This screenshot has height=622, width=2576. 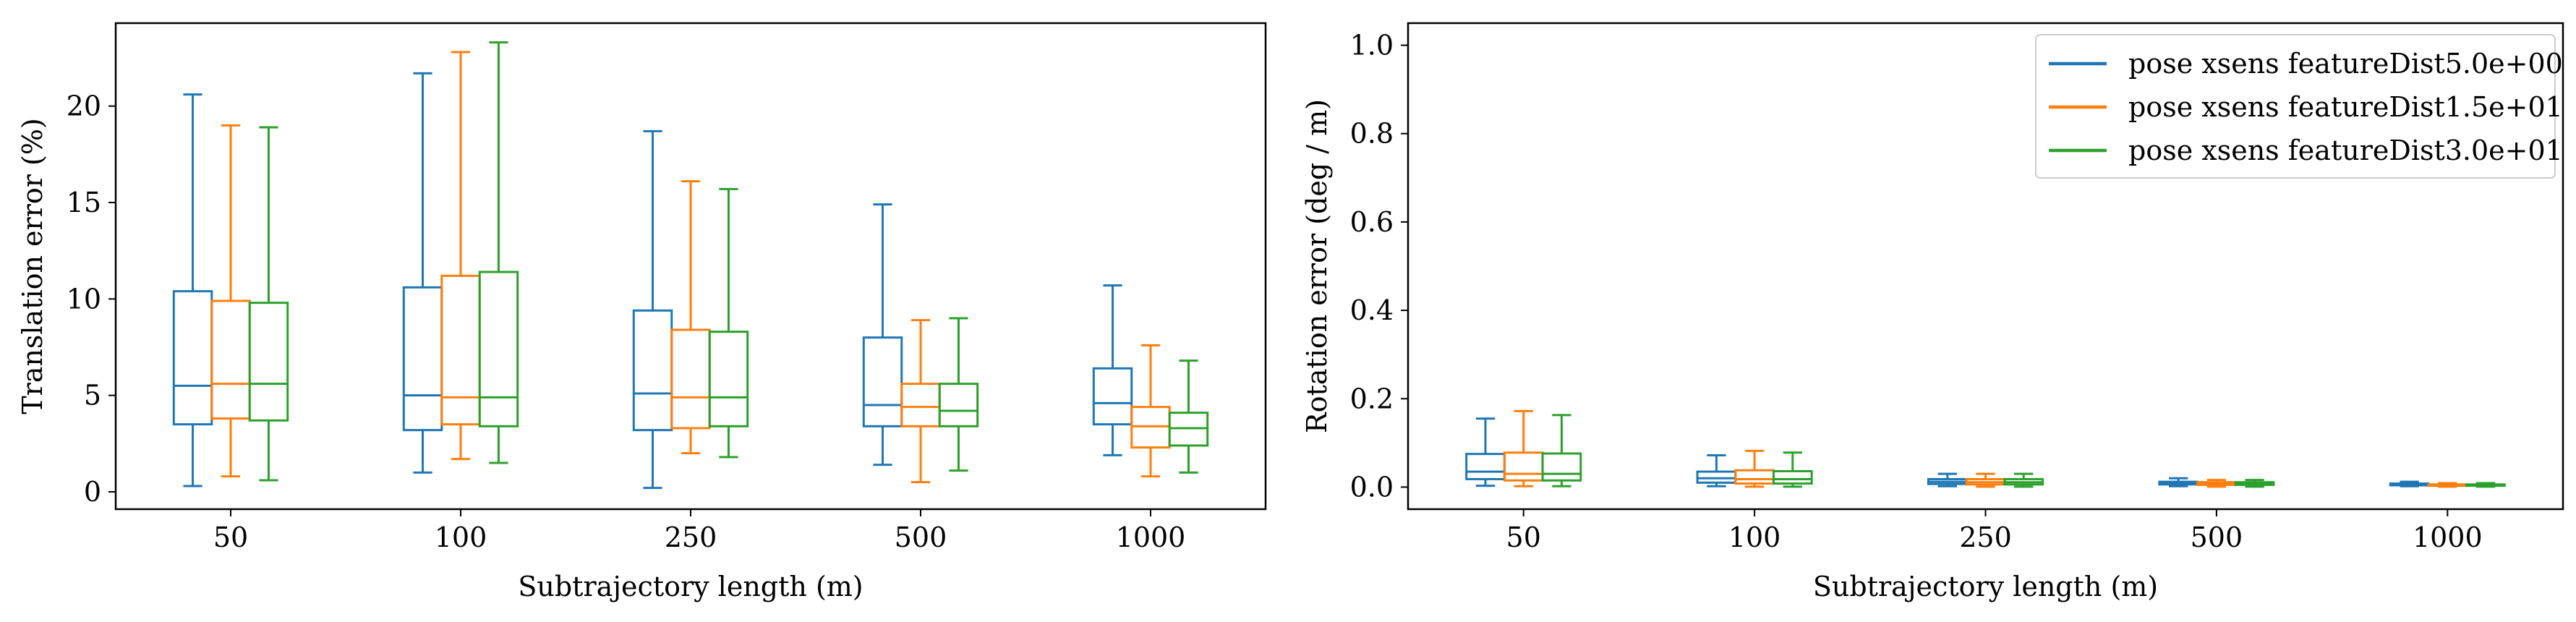 What do you see at coordinates (1372, 134) in the screenshot?
I see `y-tick-label: 0.8` at bounding box center [1372, 134].